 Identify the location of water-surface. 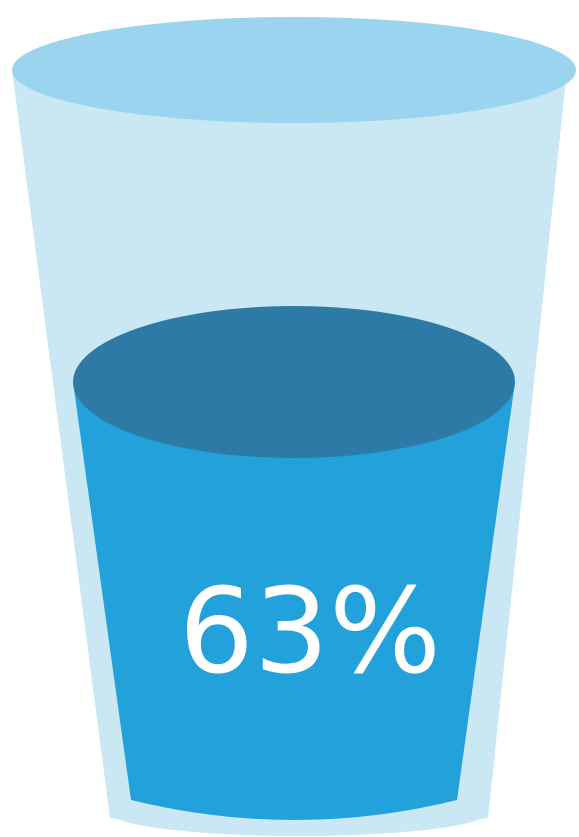
(294, 382).